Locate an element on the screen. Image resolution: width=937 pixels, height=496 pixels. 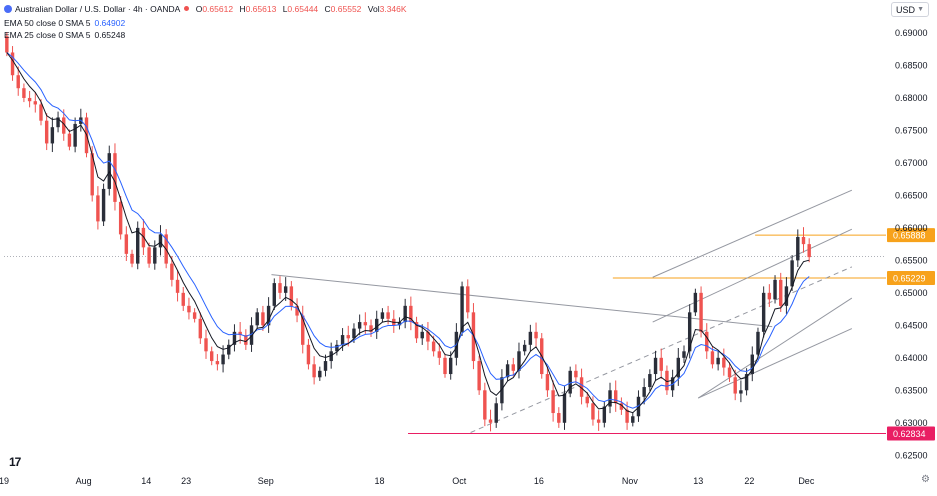
market-status-icon is located at coordinates (187, 9).